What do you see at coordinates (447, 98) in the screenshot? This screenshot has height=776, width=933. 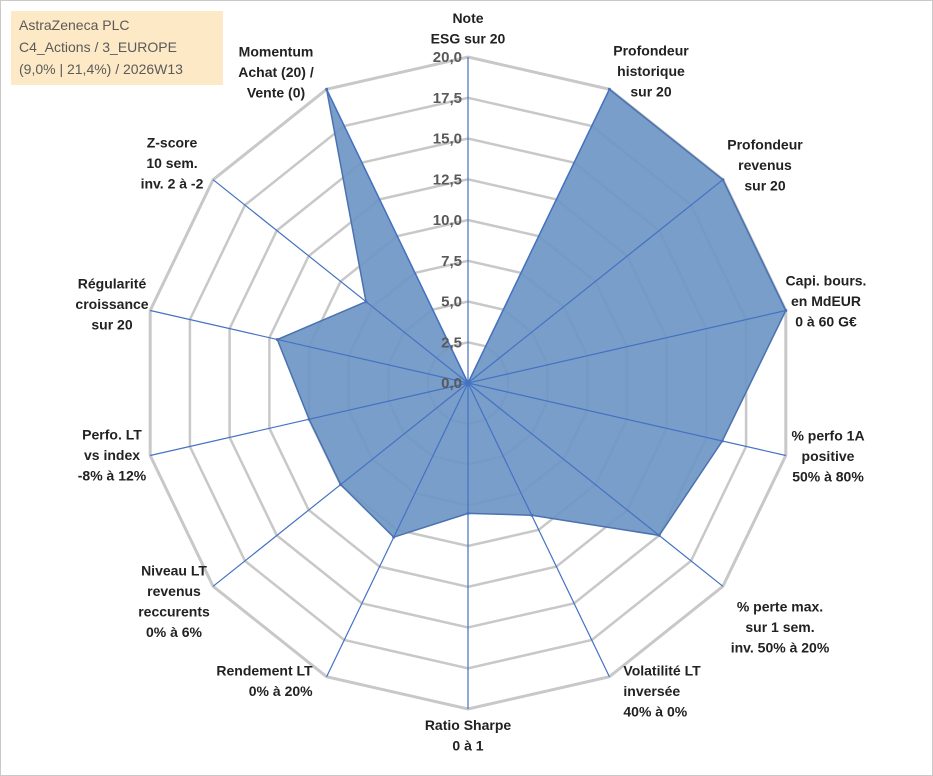 I see `tick-label: 17,5` at bounding box center [447, 98].